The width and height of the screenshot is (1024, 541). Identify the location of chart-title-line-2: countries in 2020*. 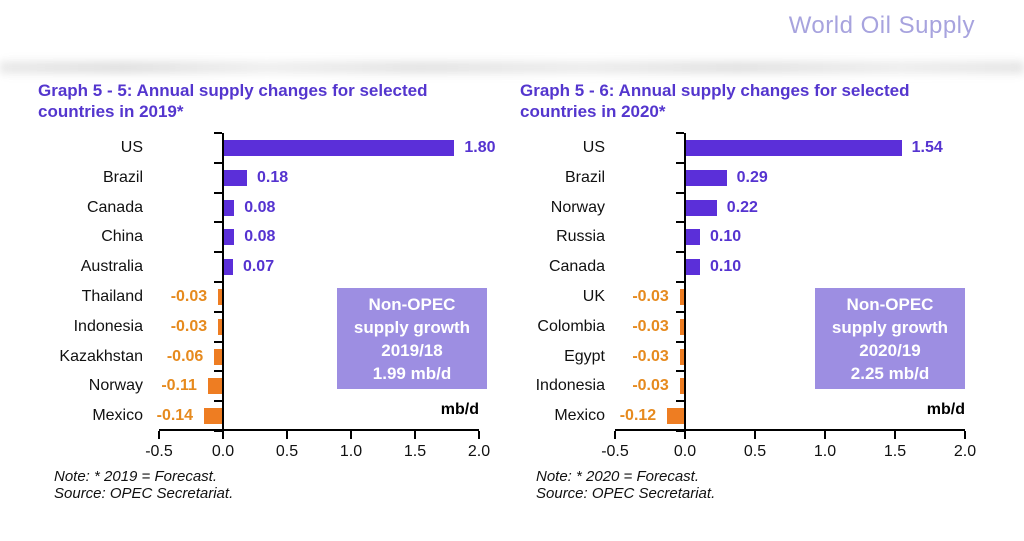
(593, 111).